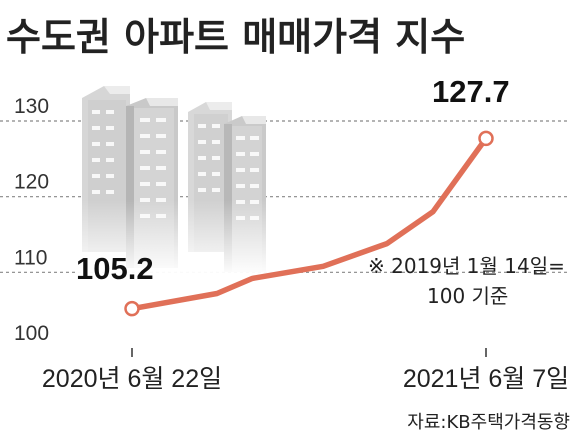 The height and width of the screenshot is (436, 580). I want to click on x-tick-label: 2020년 6월 22일, so click(132, 379).